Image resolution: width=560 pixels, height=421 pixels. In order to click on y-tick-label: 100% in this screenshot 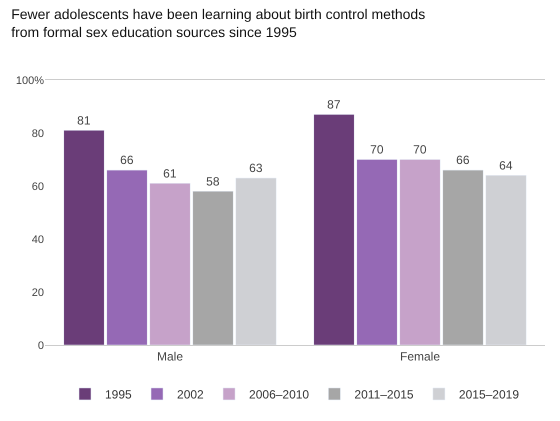, I will do `click(30, 80)`.